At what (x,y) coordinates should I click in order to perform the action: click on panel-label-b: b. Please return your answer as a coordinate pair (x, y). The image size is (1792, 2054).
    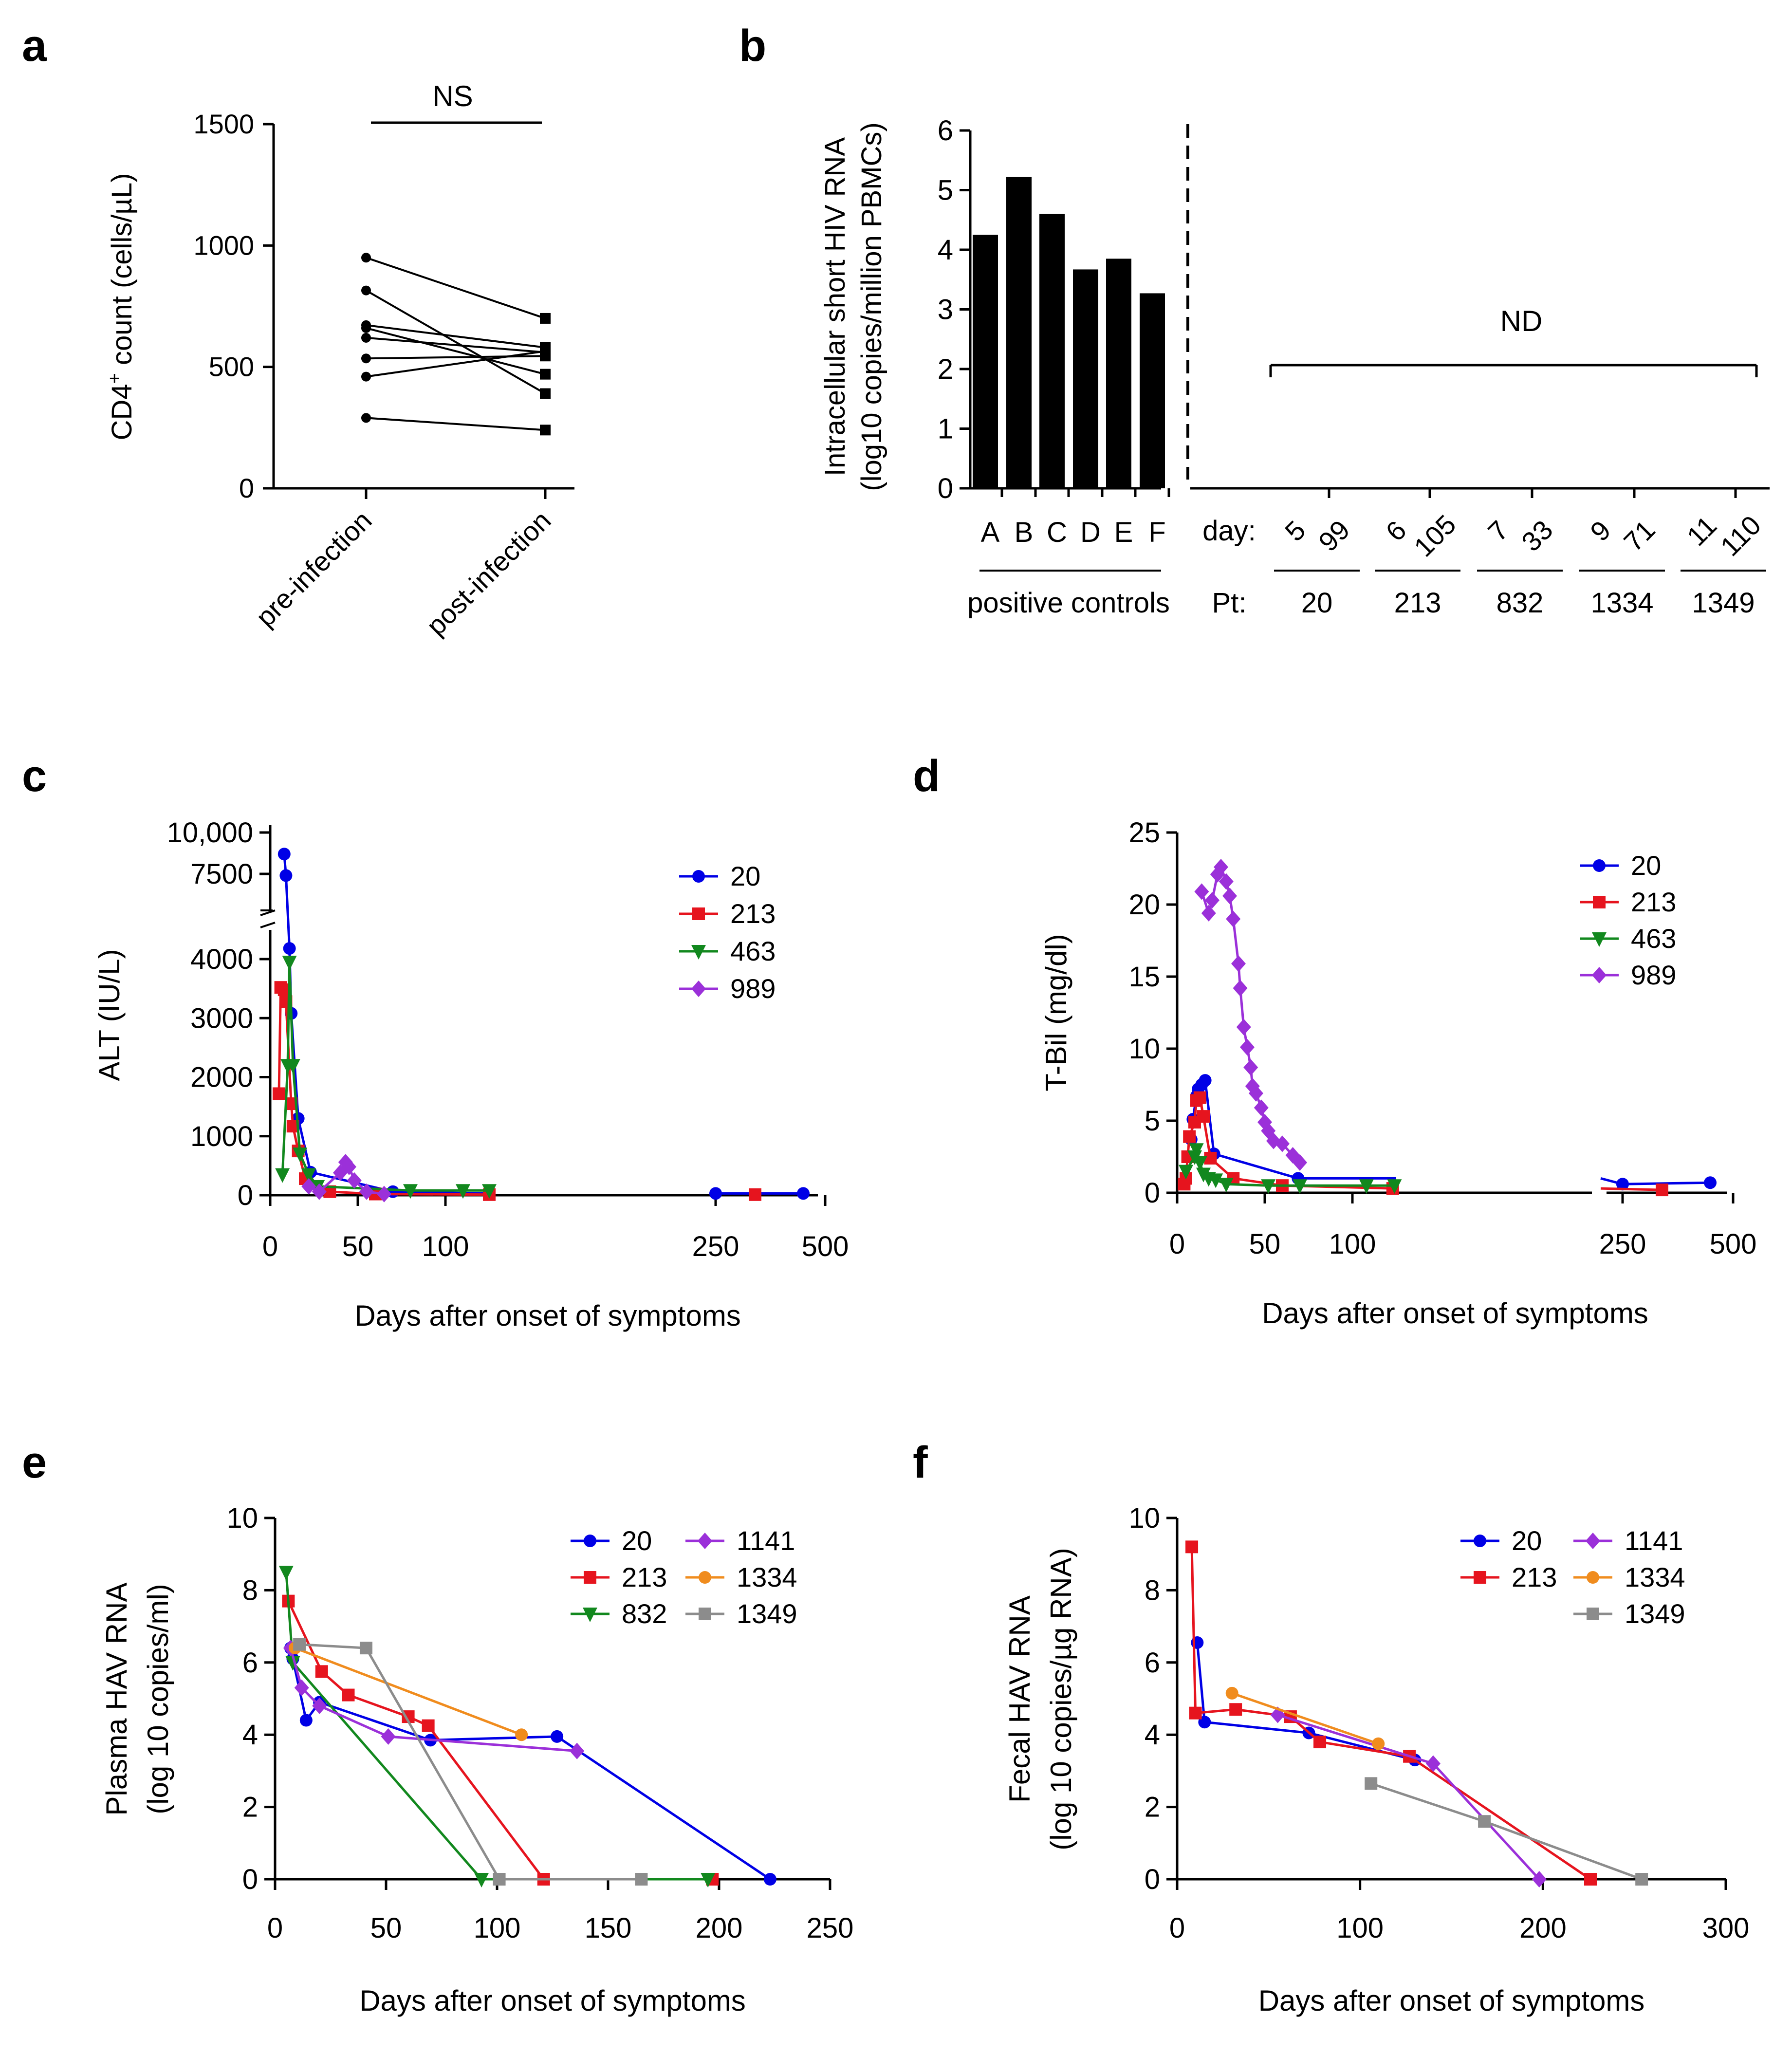
    Looking at the image, I should click on (752, 46).